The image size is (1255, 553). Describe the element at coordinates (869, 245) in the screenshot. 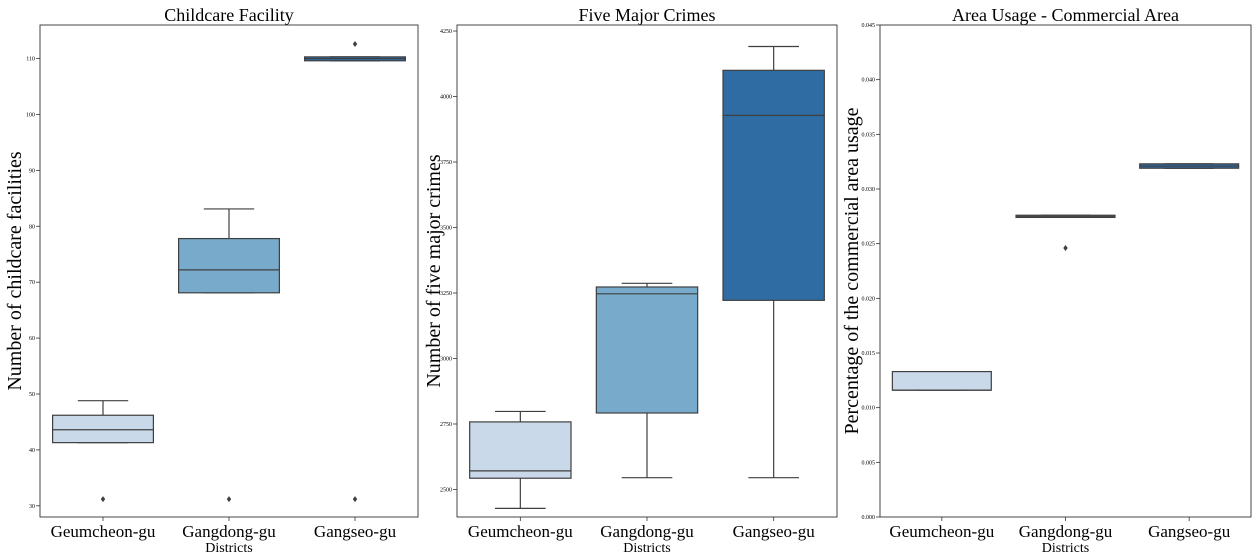

I see `y-tick-label: 0.025` at that location.